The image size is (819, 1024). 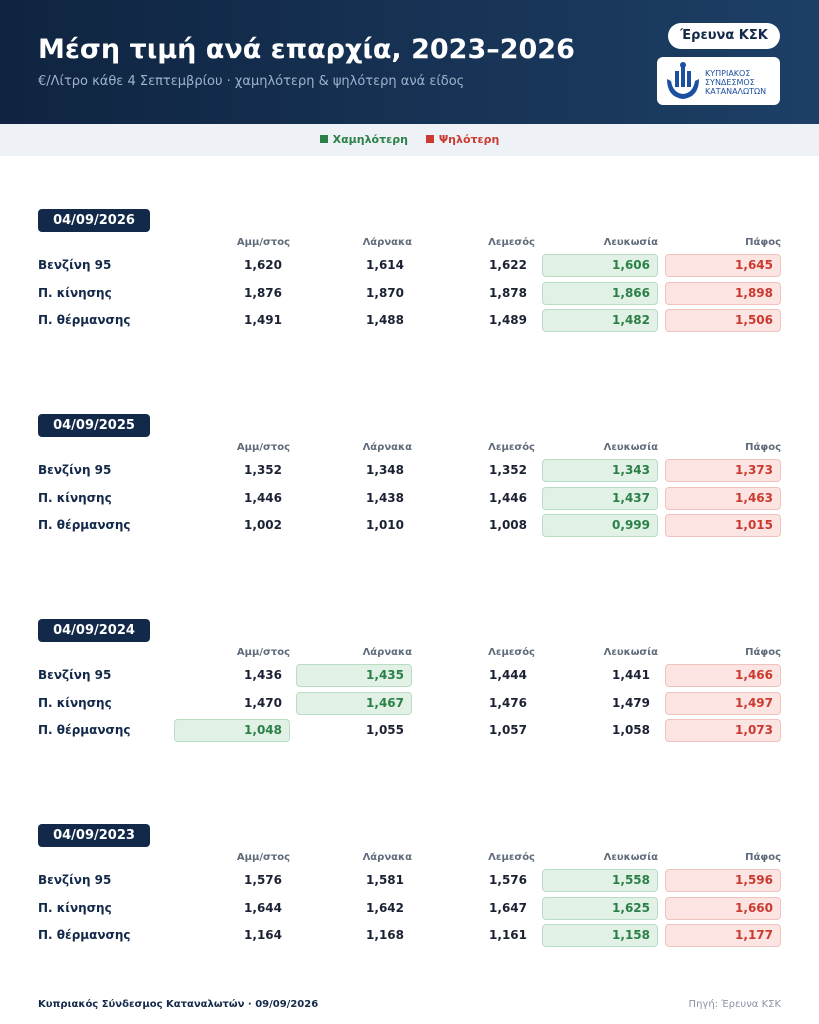 I want to click on legend-low: Χαμηλότερη, so click(x=370, y=139).